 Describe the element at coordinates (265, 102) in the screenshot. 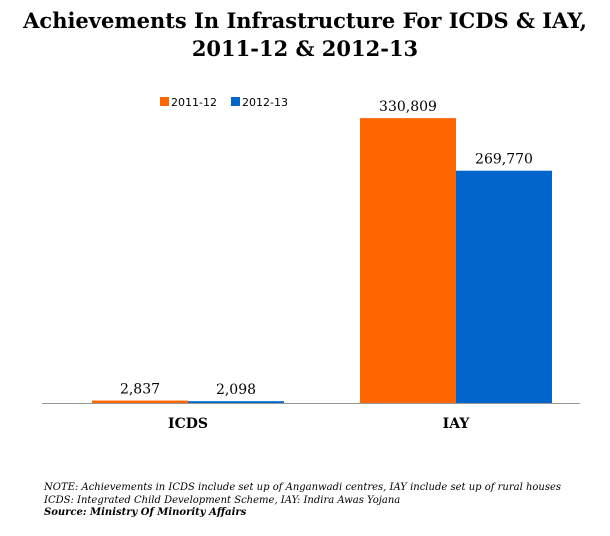

I see `legend-label-2012-13: 2012-13` at that location.